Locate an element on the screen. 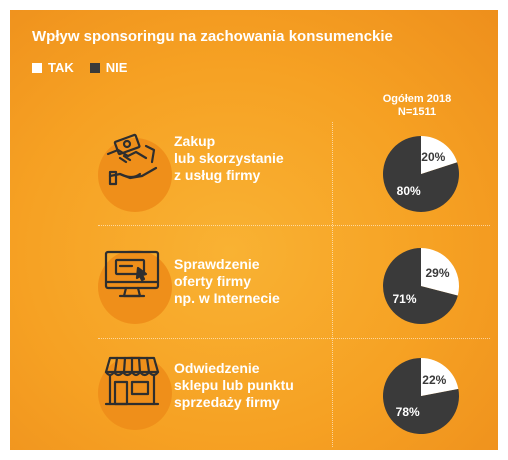  legend-item-tak: TAK is located at coordinates (53, 67).